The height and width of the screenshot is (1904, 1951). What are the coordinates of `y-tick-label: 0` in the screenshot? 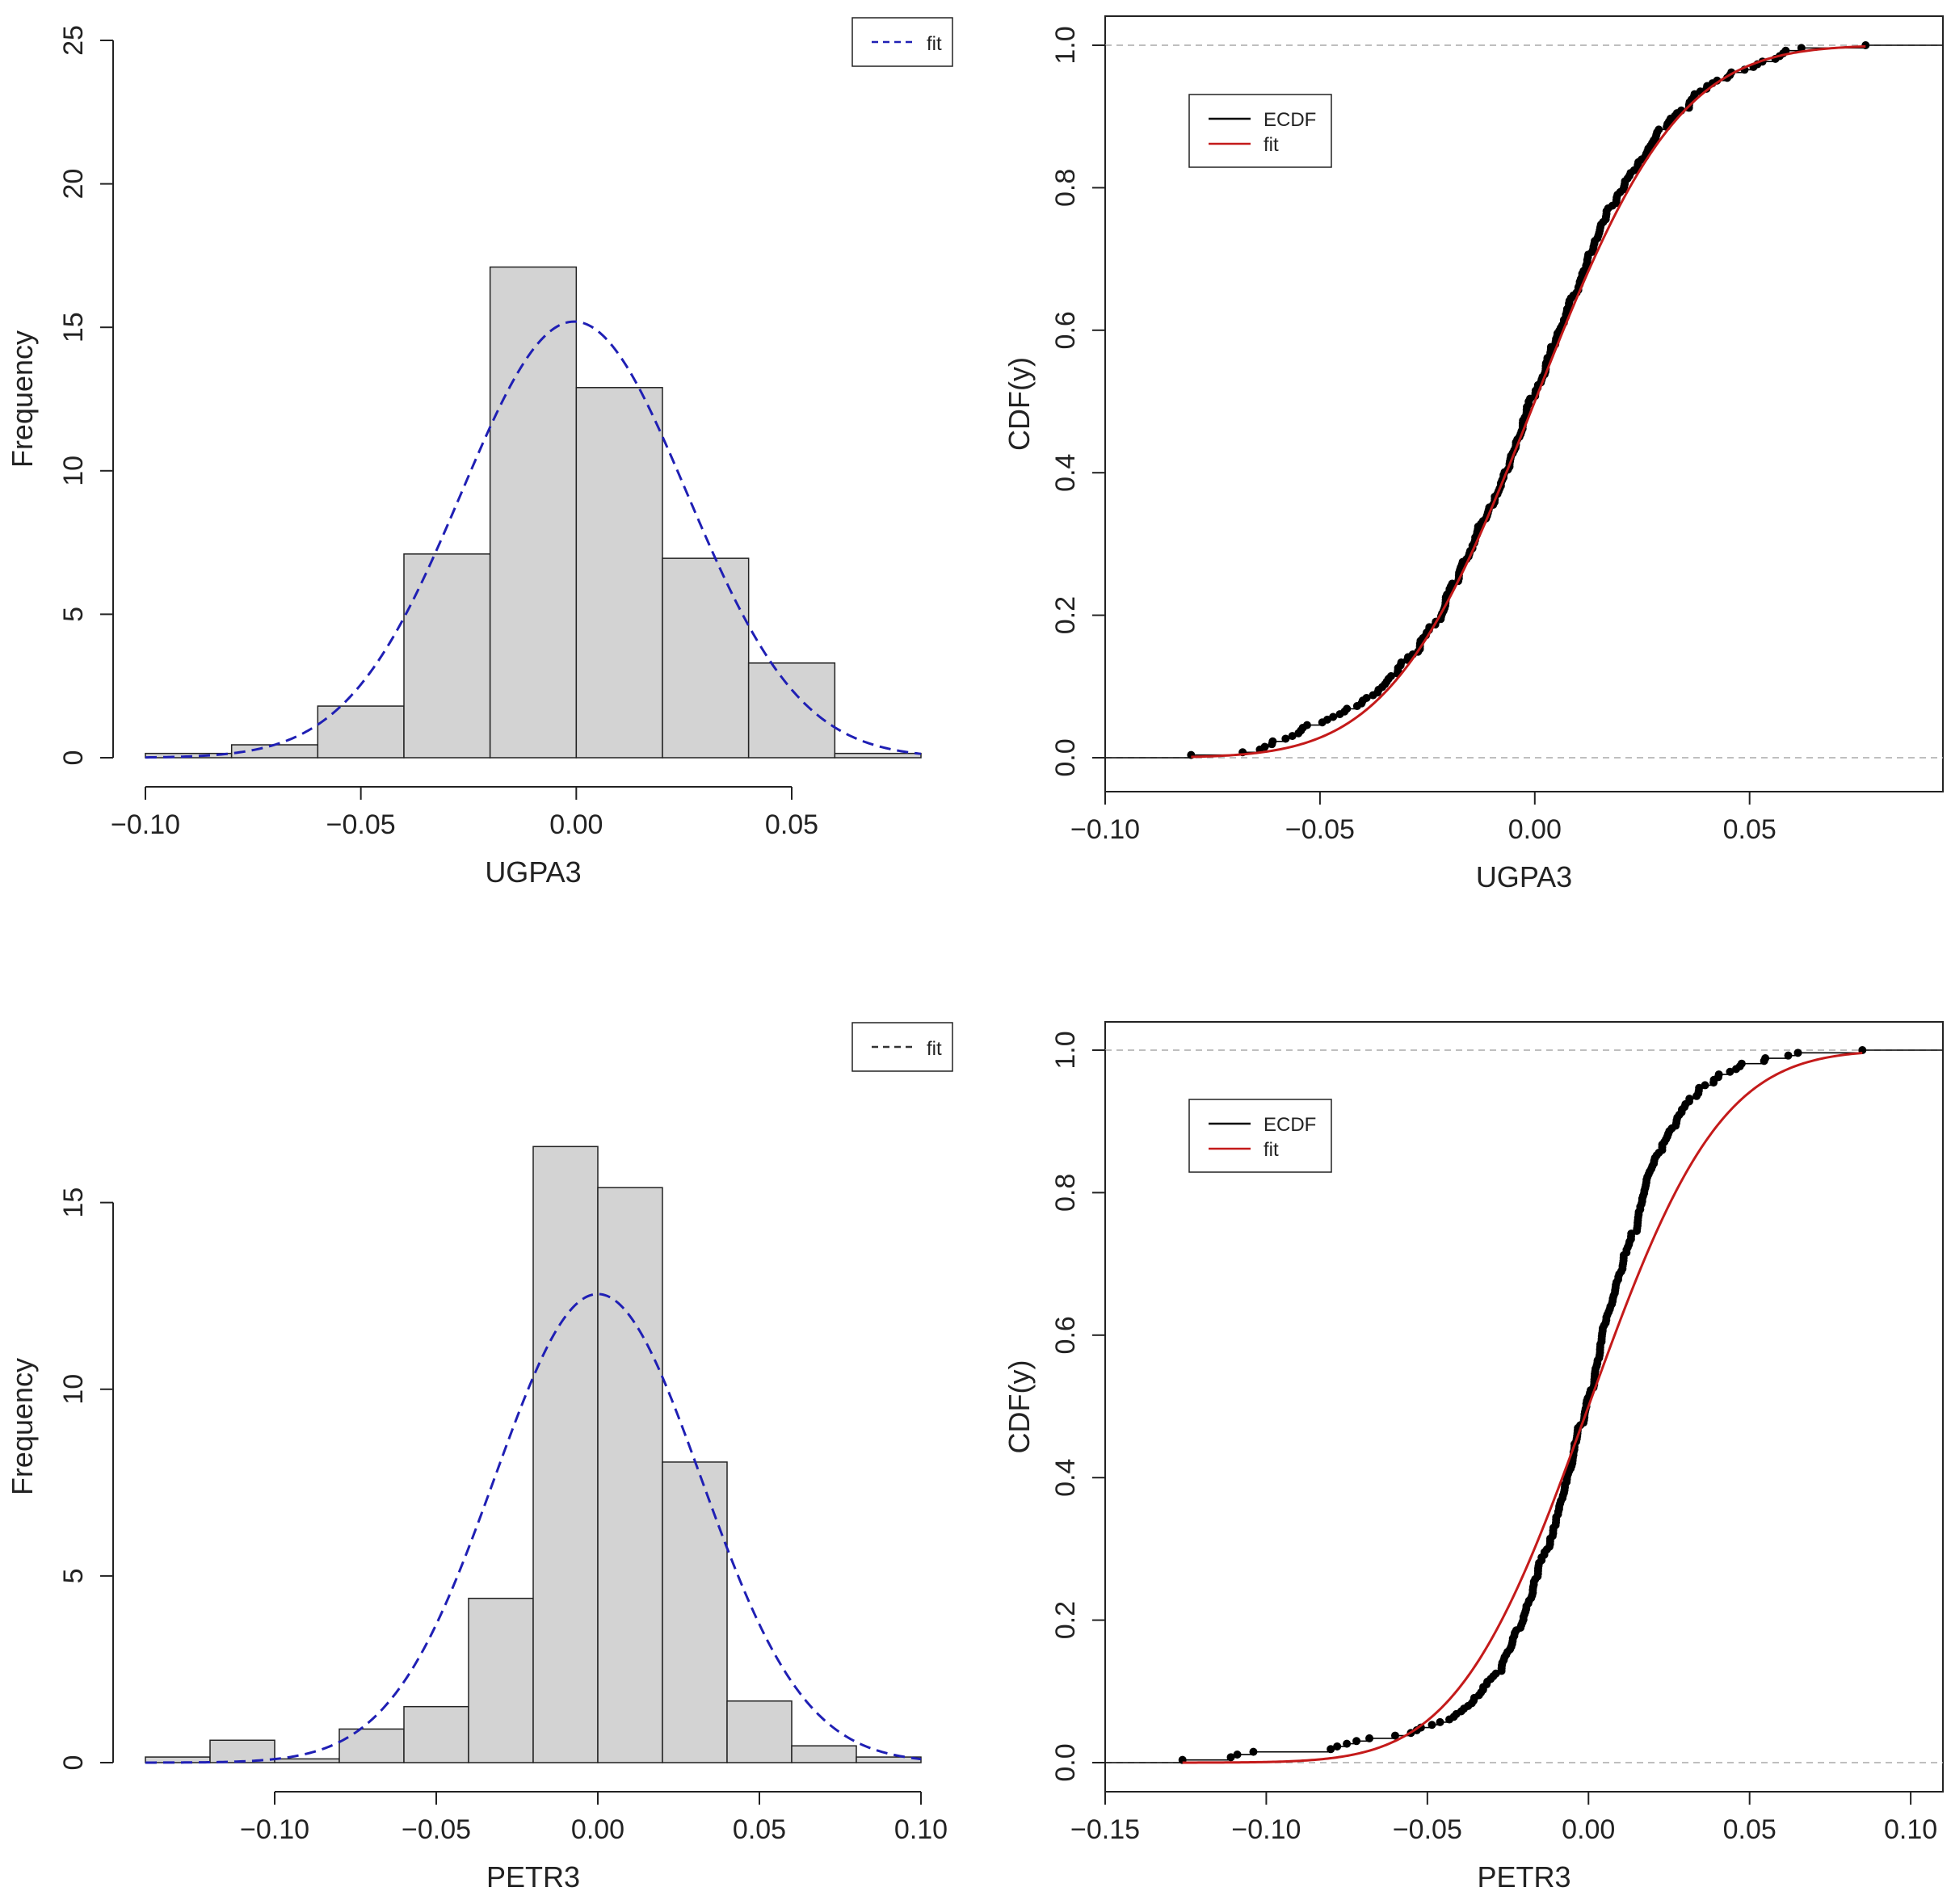 It's located at (73, 758).